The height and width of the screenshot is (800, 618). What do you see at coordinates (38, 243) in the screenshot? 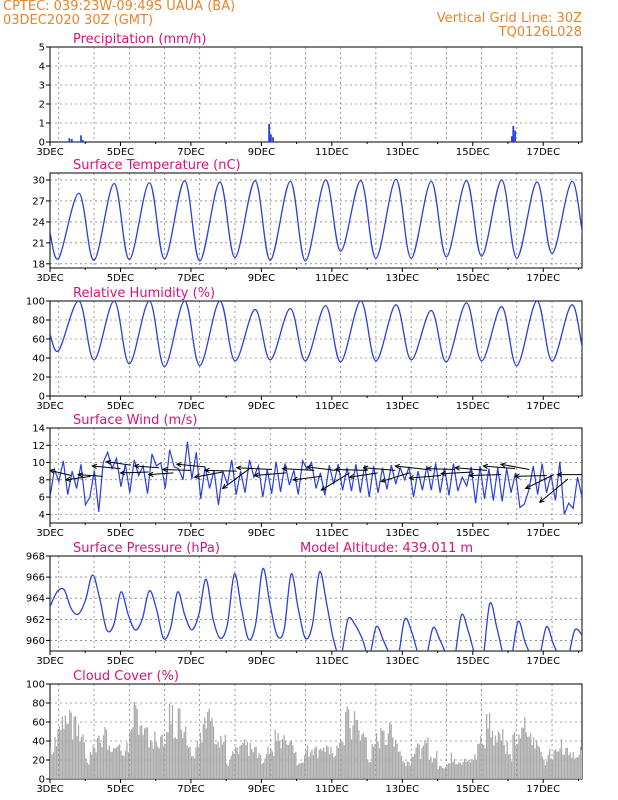
I see `y-tick-label: 21` at bounding box center [38, 243].